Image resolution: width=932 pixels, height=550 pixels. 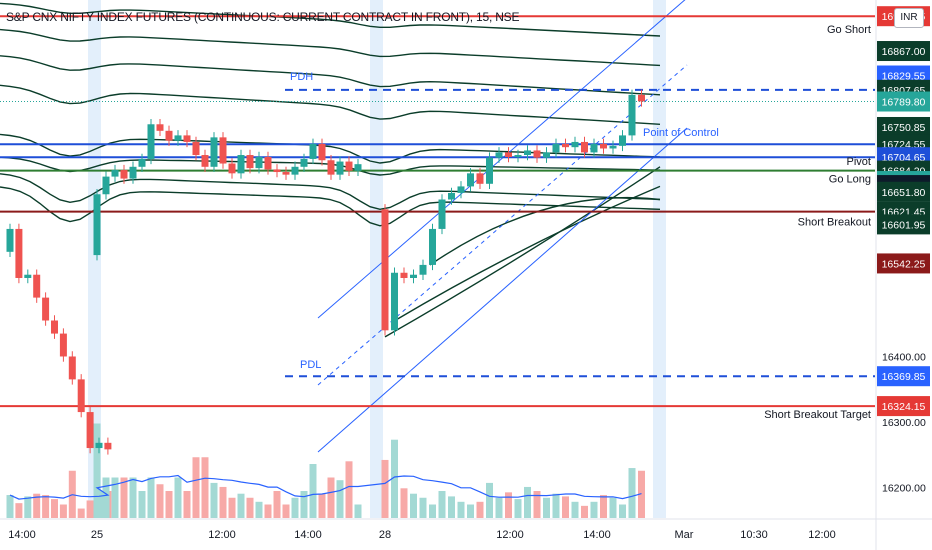 What do you see at coordinates (850, 180) in the screenshot?
I see `level-label: Go Long` at bounding box center [850, 180].